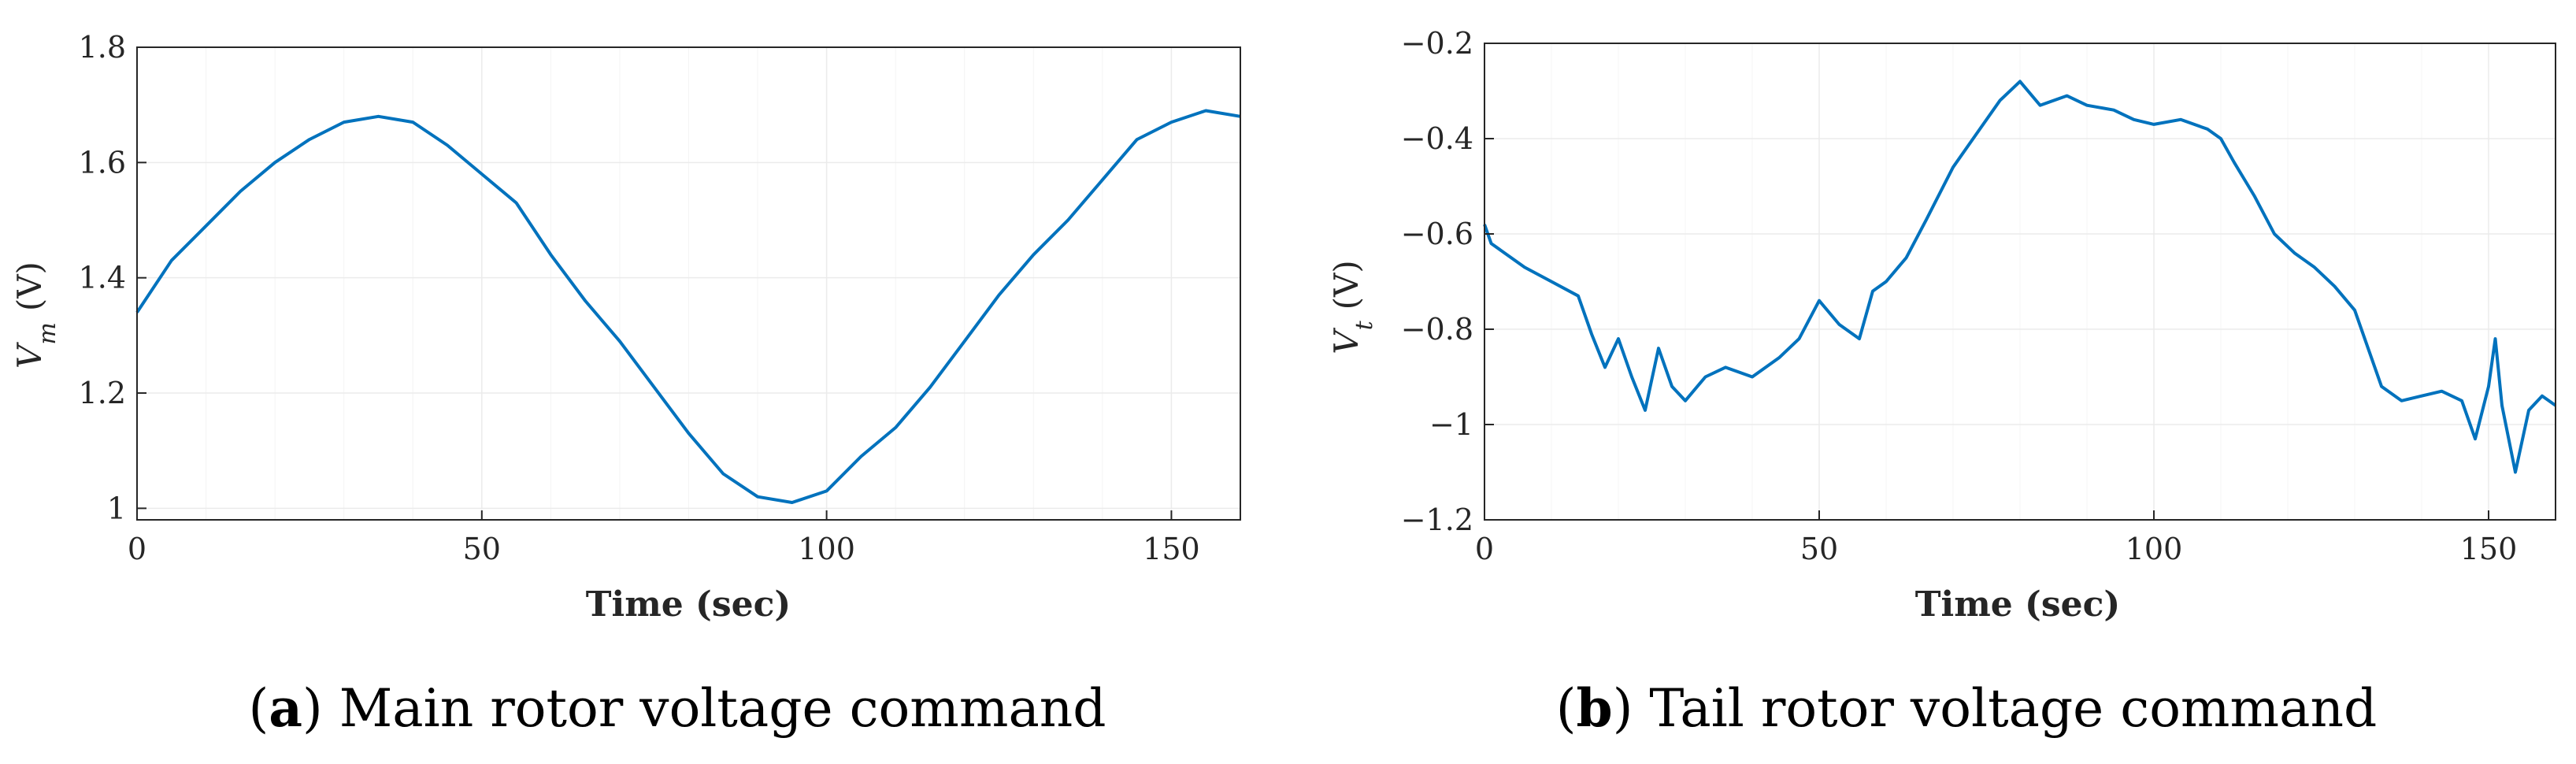 Image resolution: width=2576 pixels, height=764 pixels. What do you see at coordinates (102, 278) in the screenshot?
I see `y-tick-label: 1.4` at bounding box center [102, 278].